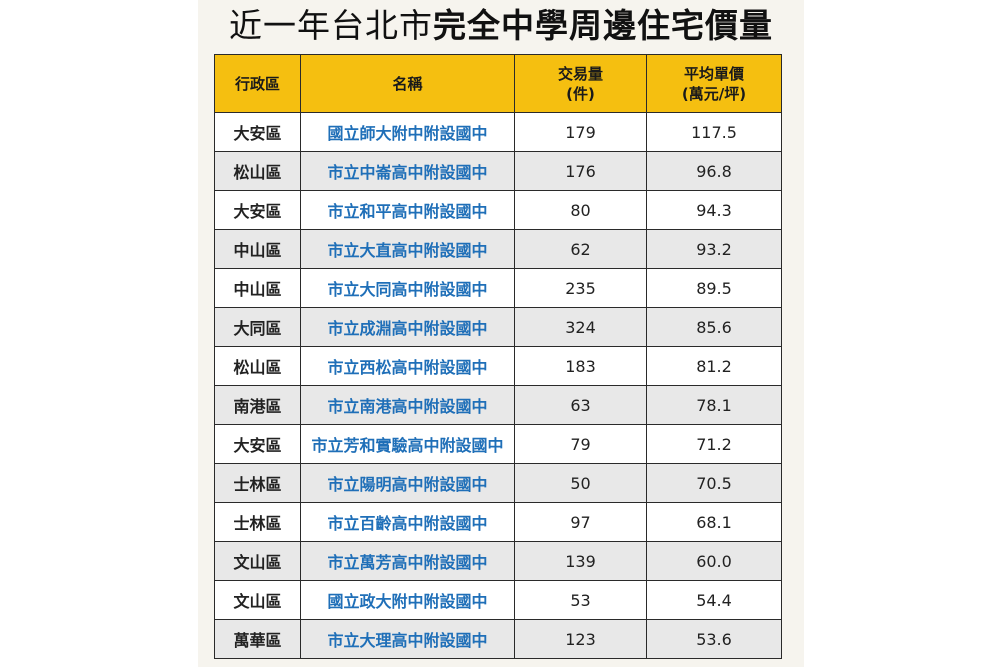 This screenshot has height=667, width=1000. What do you see at coordinates (714, 171) in the screenshot?
I see `price-cell: 96.8` at bounding box center [714, 171].